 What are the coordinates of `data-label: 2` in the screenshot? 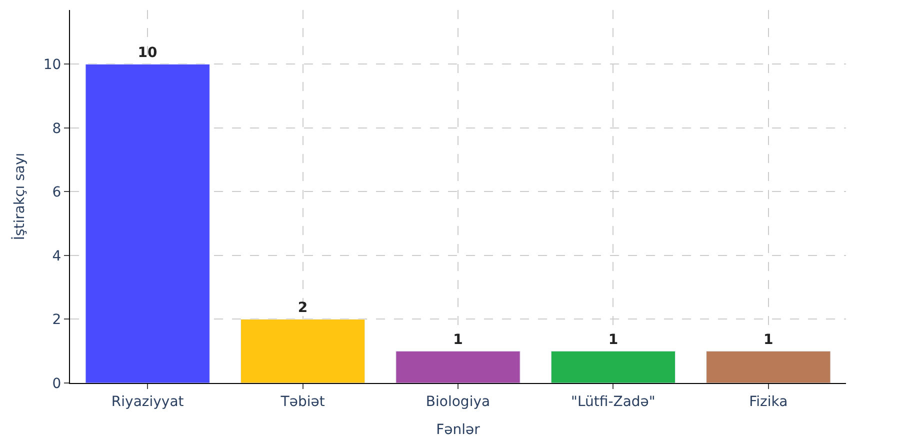 It's located at (303, 308).